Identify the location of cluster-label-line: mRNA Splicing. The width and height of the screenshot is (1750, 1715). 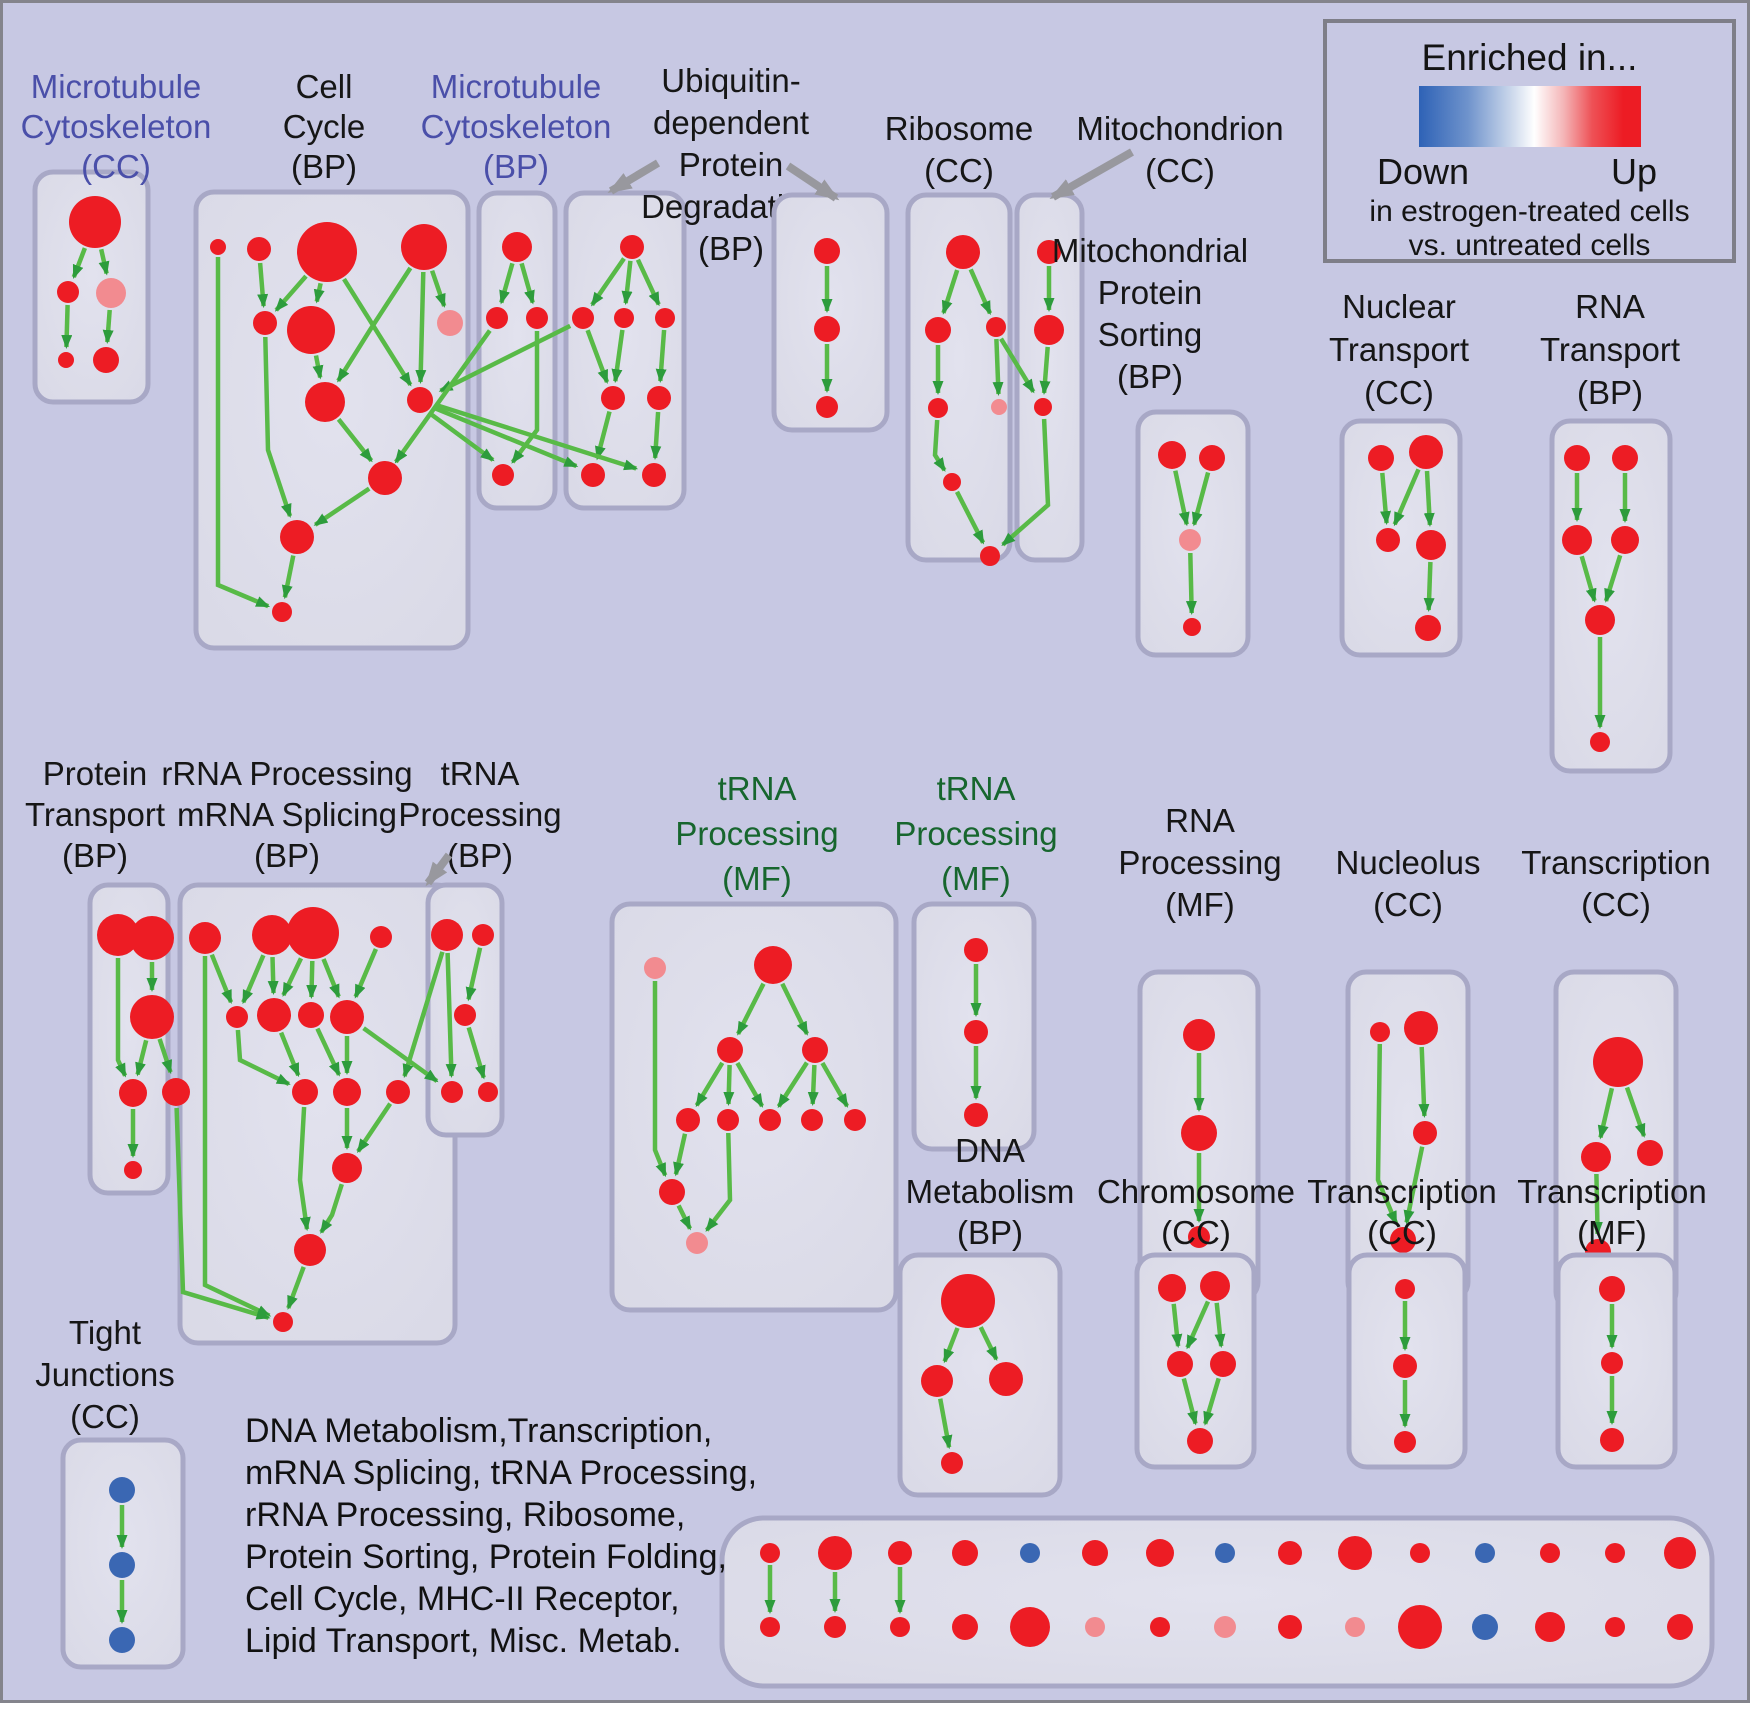
(287, 814).